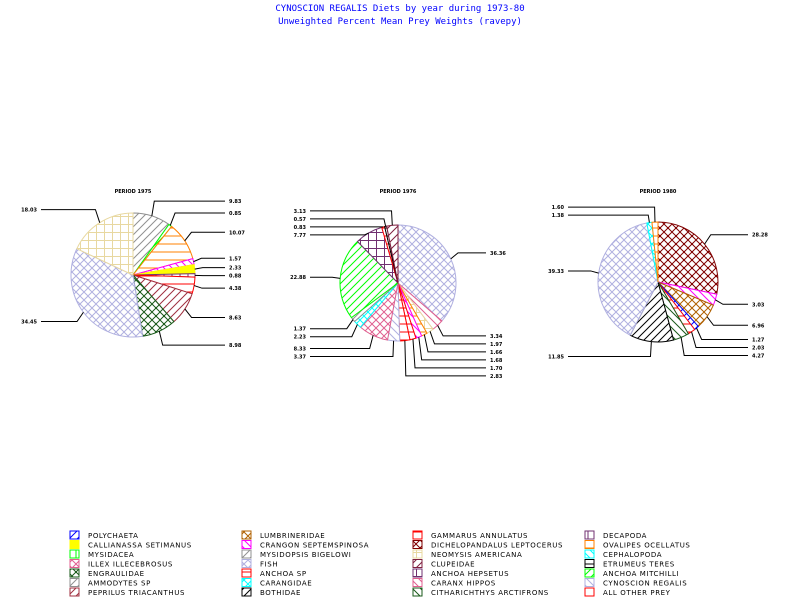 The height and width of the screenshot is (600, 800). What do you see at coordinates (758, 349) in the screenshot?
I see `data-label: 2.03` at bounding box center [758, 349].